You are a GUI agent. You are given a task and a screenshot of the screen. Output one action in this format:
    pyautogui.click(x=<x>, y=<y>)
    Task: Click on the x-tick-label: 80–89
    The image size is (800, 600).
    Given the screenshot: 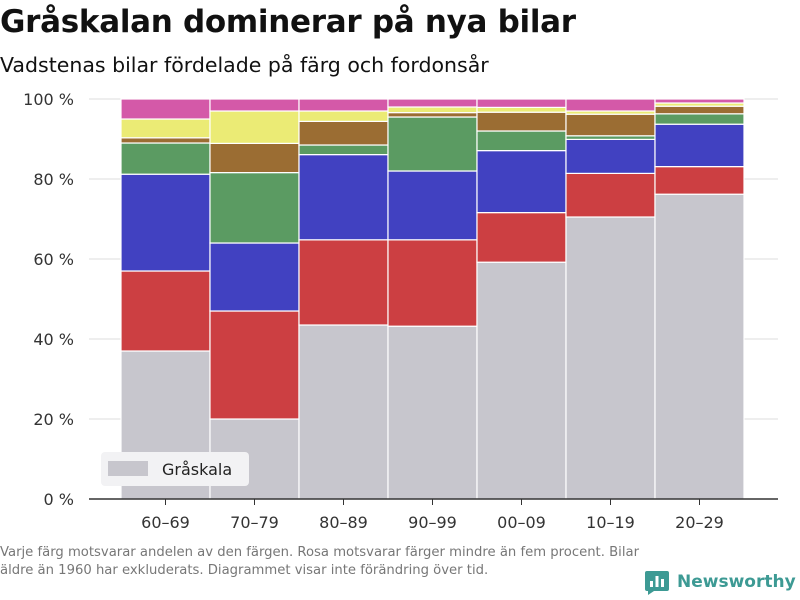 What is the action you would take?
    pyautogui.click(x=343, y=522)
    